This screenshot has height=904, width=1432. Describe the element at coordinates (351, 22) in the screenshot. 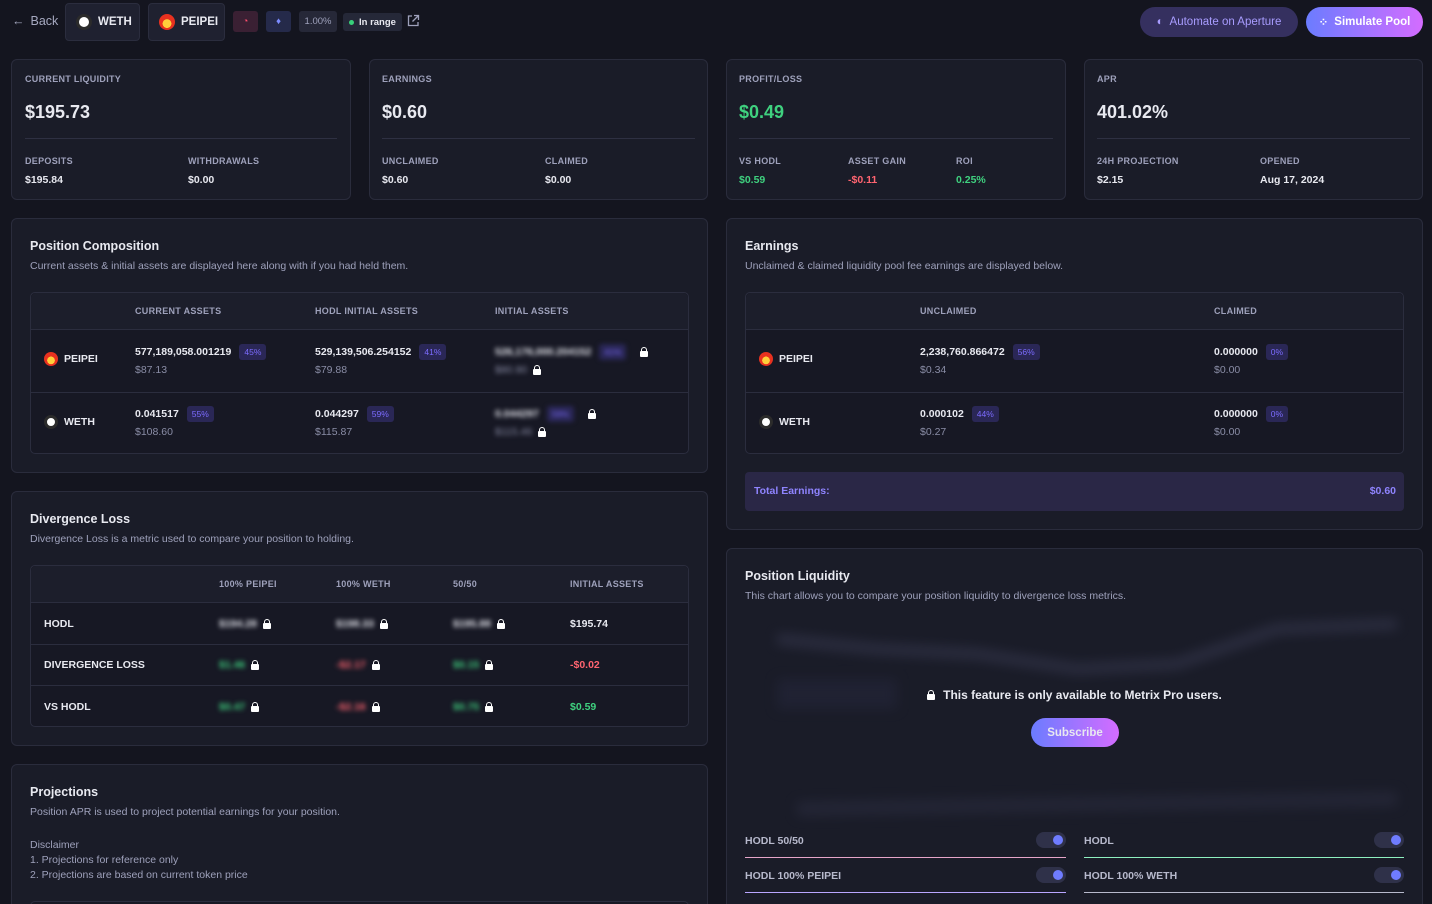

I see `status-dot-icon` at that location.